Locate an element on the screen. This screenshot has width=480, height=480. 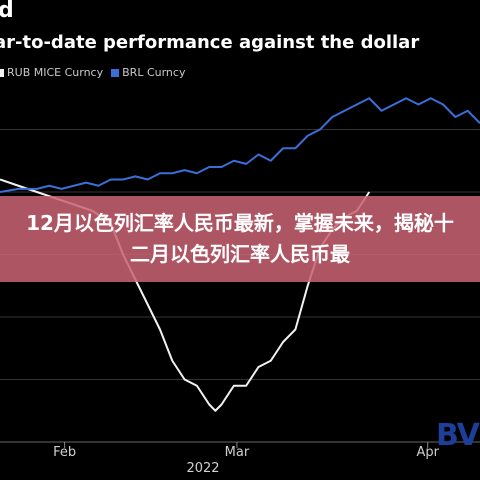
legend-label-rub: RUB MICE Curncy is located at coordinates (55, 72).